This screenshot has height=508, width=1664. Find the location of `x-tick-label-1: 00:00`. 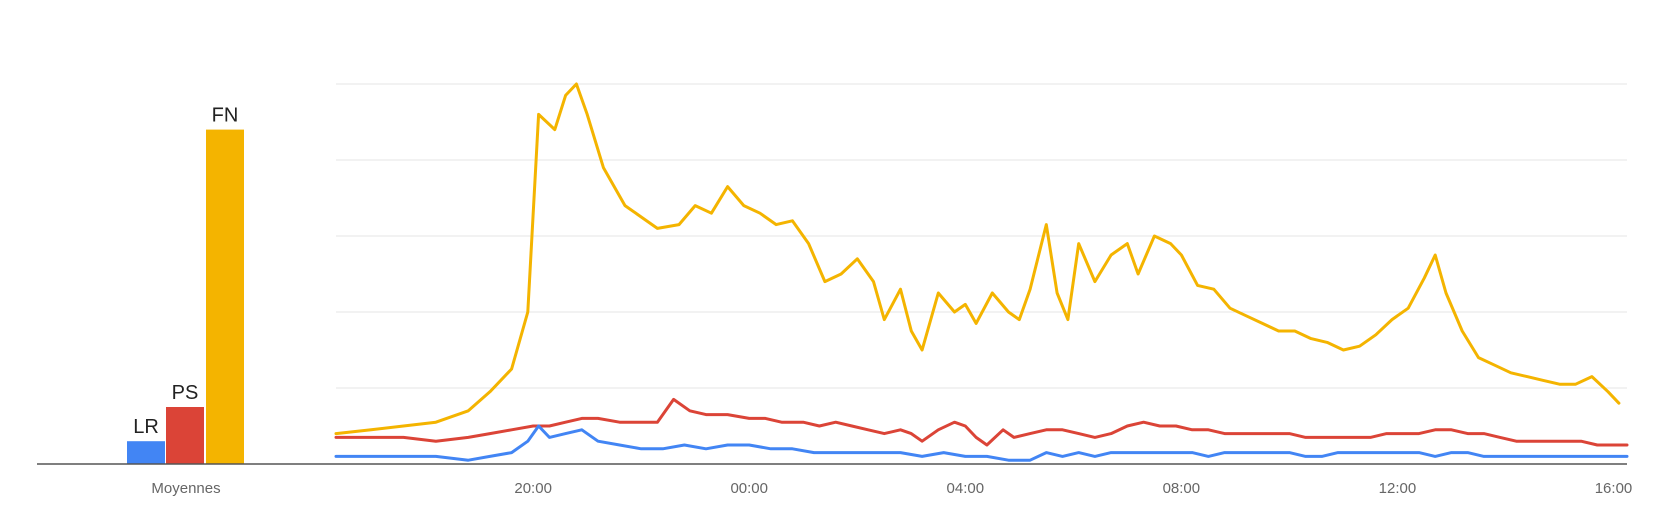

x-tick-label-1: 00:00 is located at coordinates (749, 488).